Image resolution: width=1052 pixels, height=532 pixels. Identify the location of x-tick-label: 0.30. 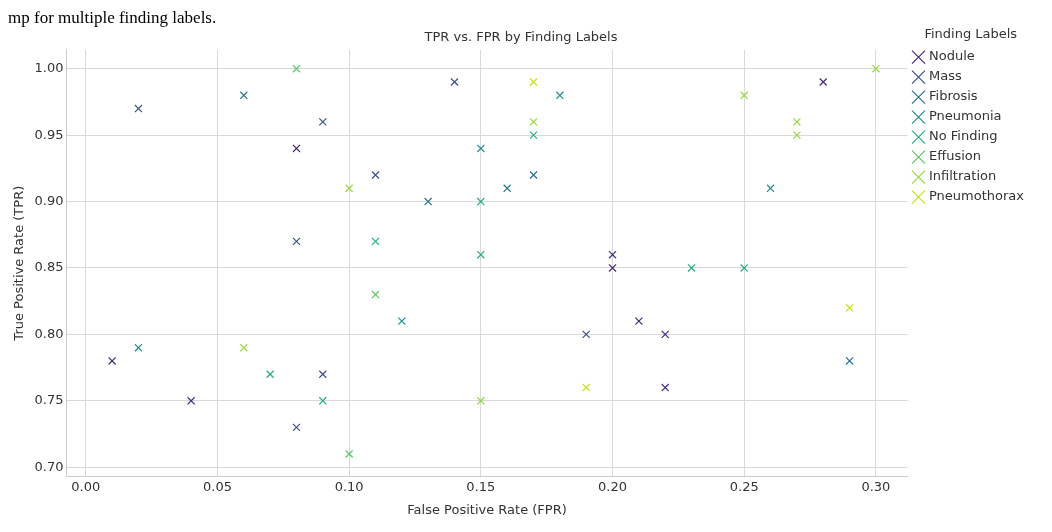
(876, 486).